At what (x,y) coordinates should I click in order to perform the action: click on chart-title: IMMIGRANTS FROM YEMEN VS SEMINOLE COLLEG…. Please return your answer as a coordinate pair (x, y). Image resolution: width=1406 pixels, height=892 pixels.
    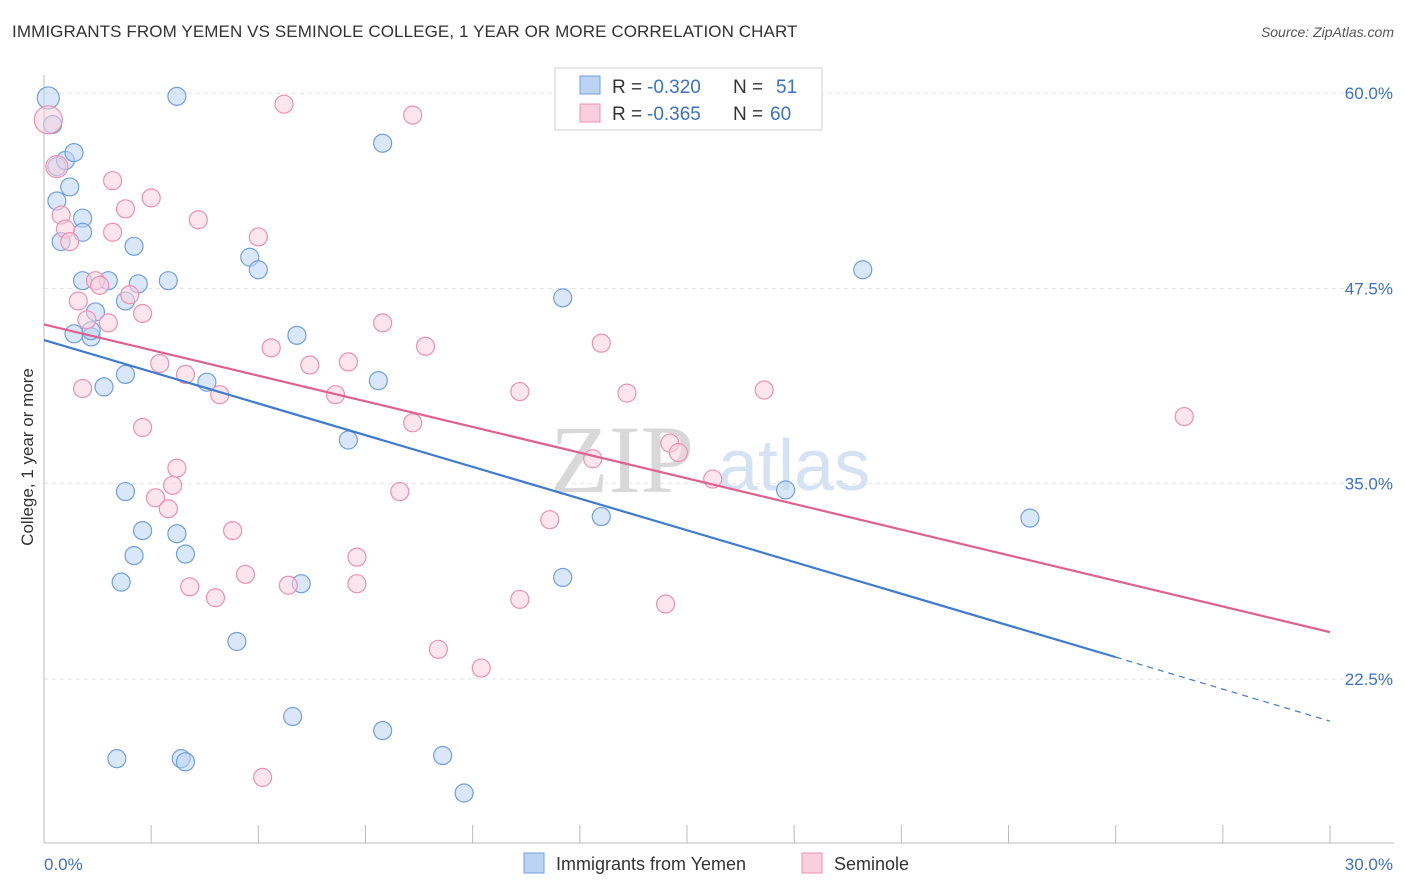
    Looking at the image, I should click on (405, 31).